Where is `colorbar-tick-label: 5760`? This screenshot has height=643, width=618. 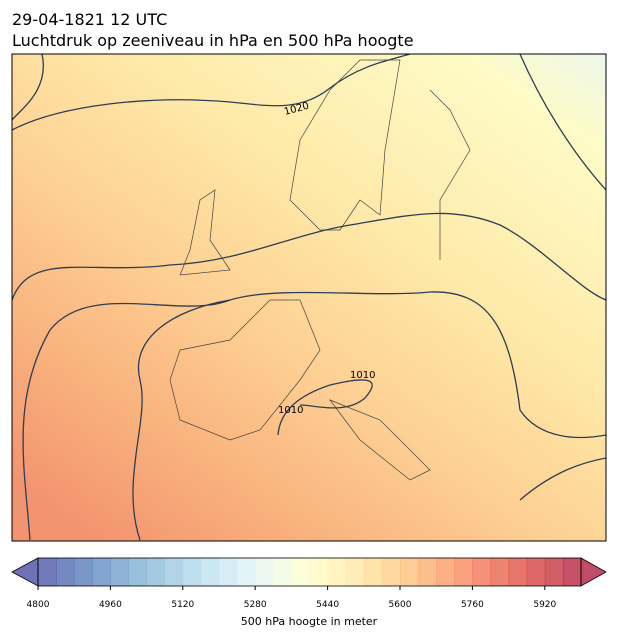 colorbar-tick-label: 5760 is located at coordinates (472, 605).